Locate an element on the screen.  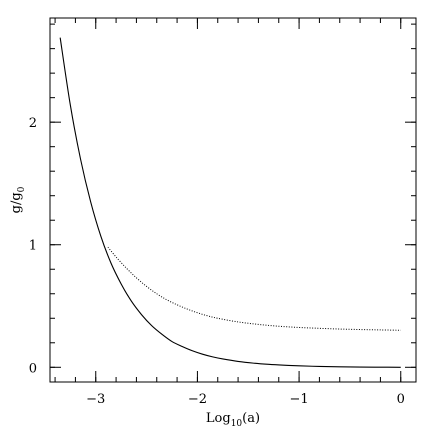
dotted-series-line is located at coordinates (254, 288).